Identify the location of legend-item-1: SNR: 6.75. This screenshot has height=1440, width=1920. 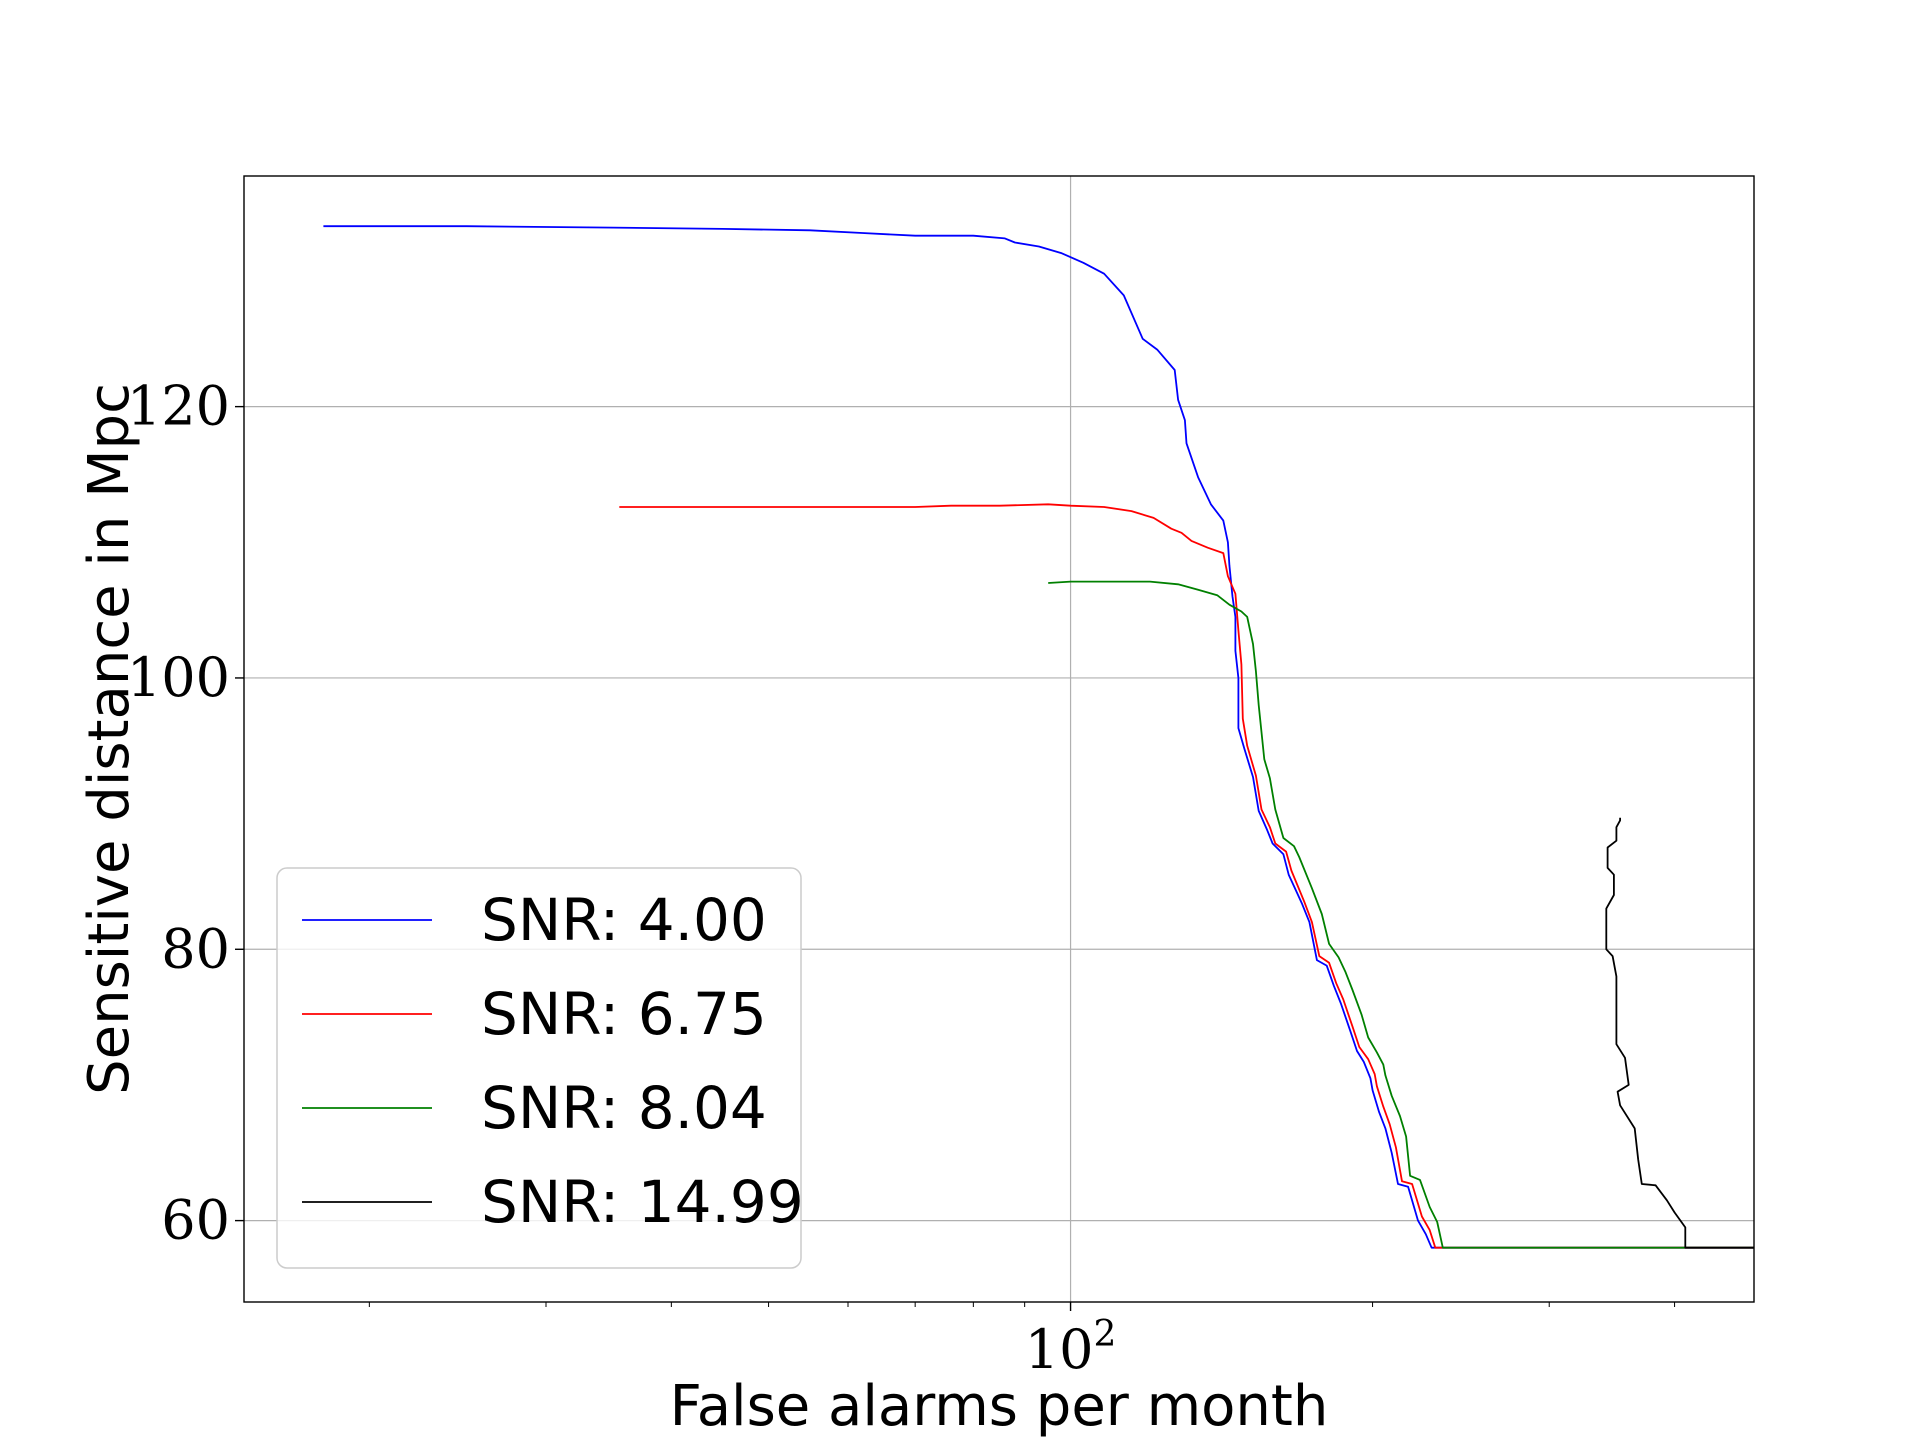
(534, 1014).